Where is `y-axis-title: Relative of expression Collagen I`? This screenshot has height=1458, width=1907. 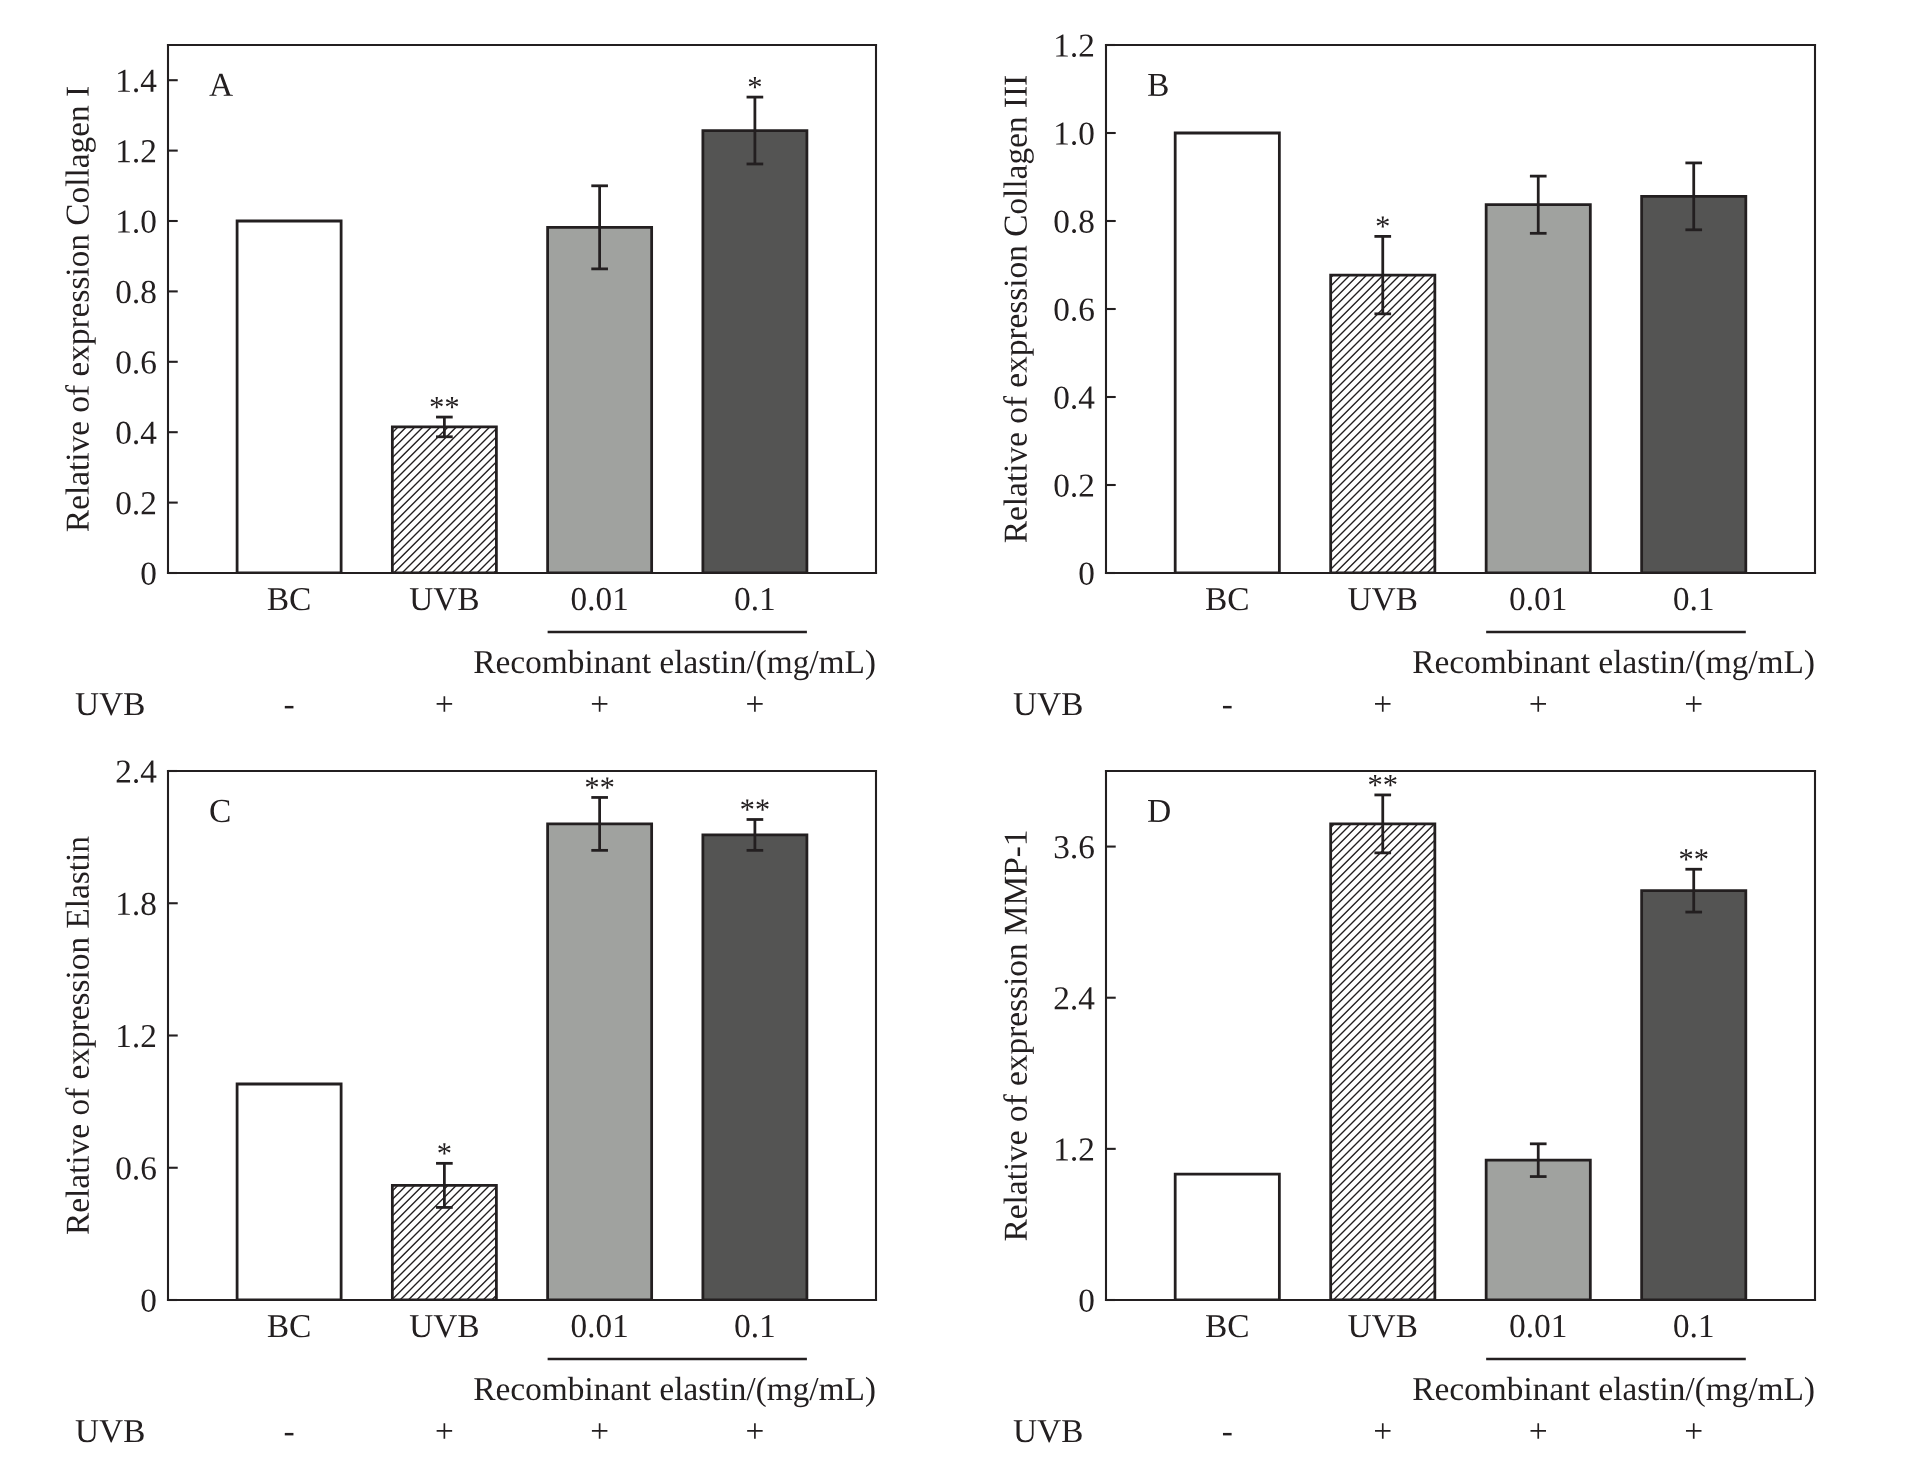
y-axis-title: Relative of expression Collagen I is located at coordinates (80, 309).